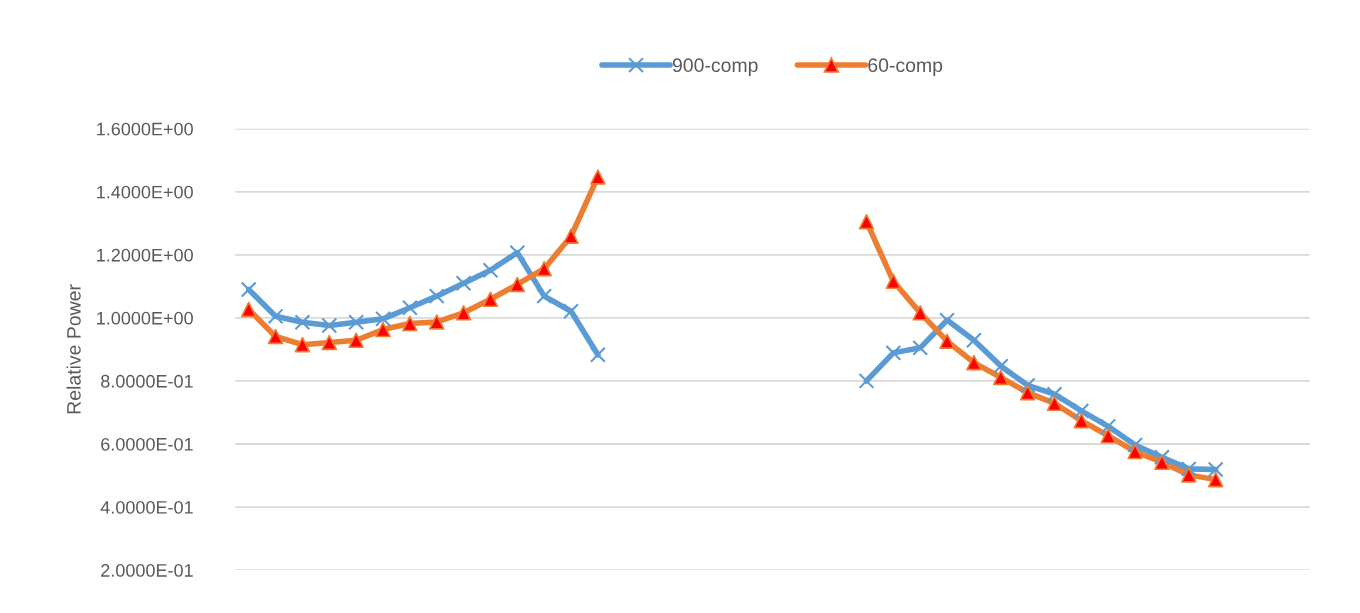 The height and width of the screenshot is (613, 1360). I want to click on y-axis-title: Relative Power, so click(73, 349).